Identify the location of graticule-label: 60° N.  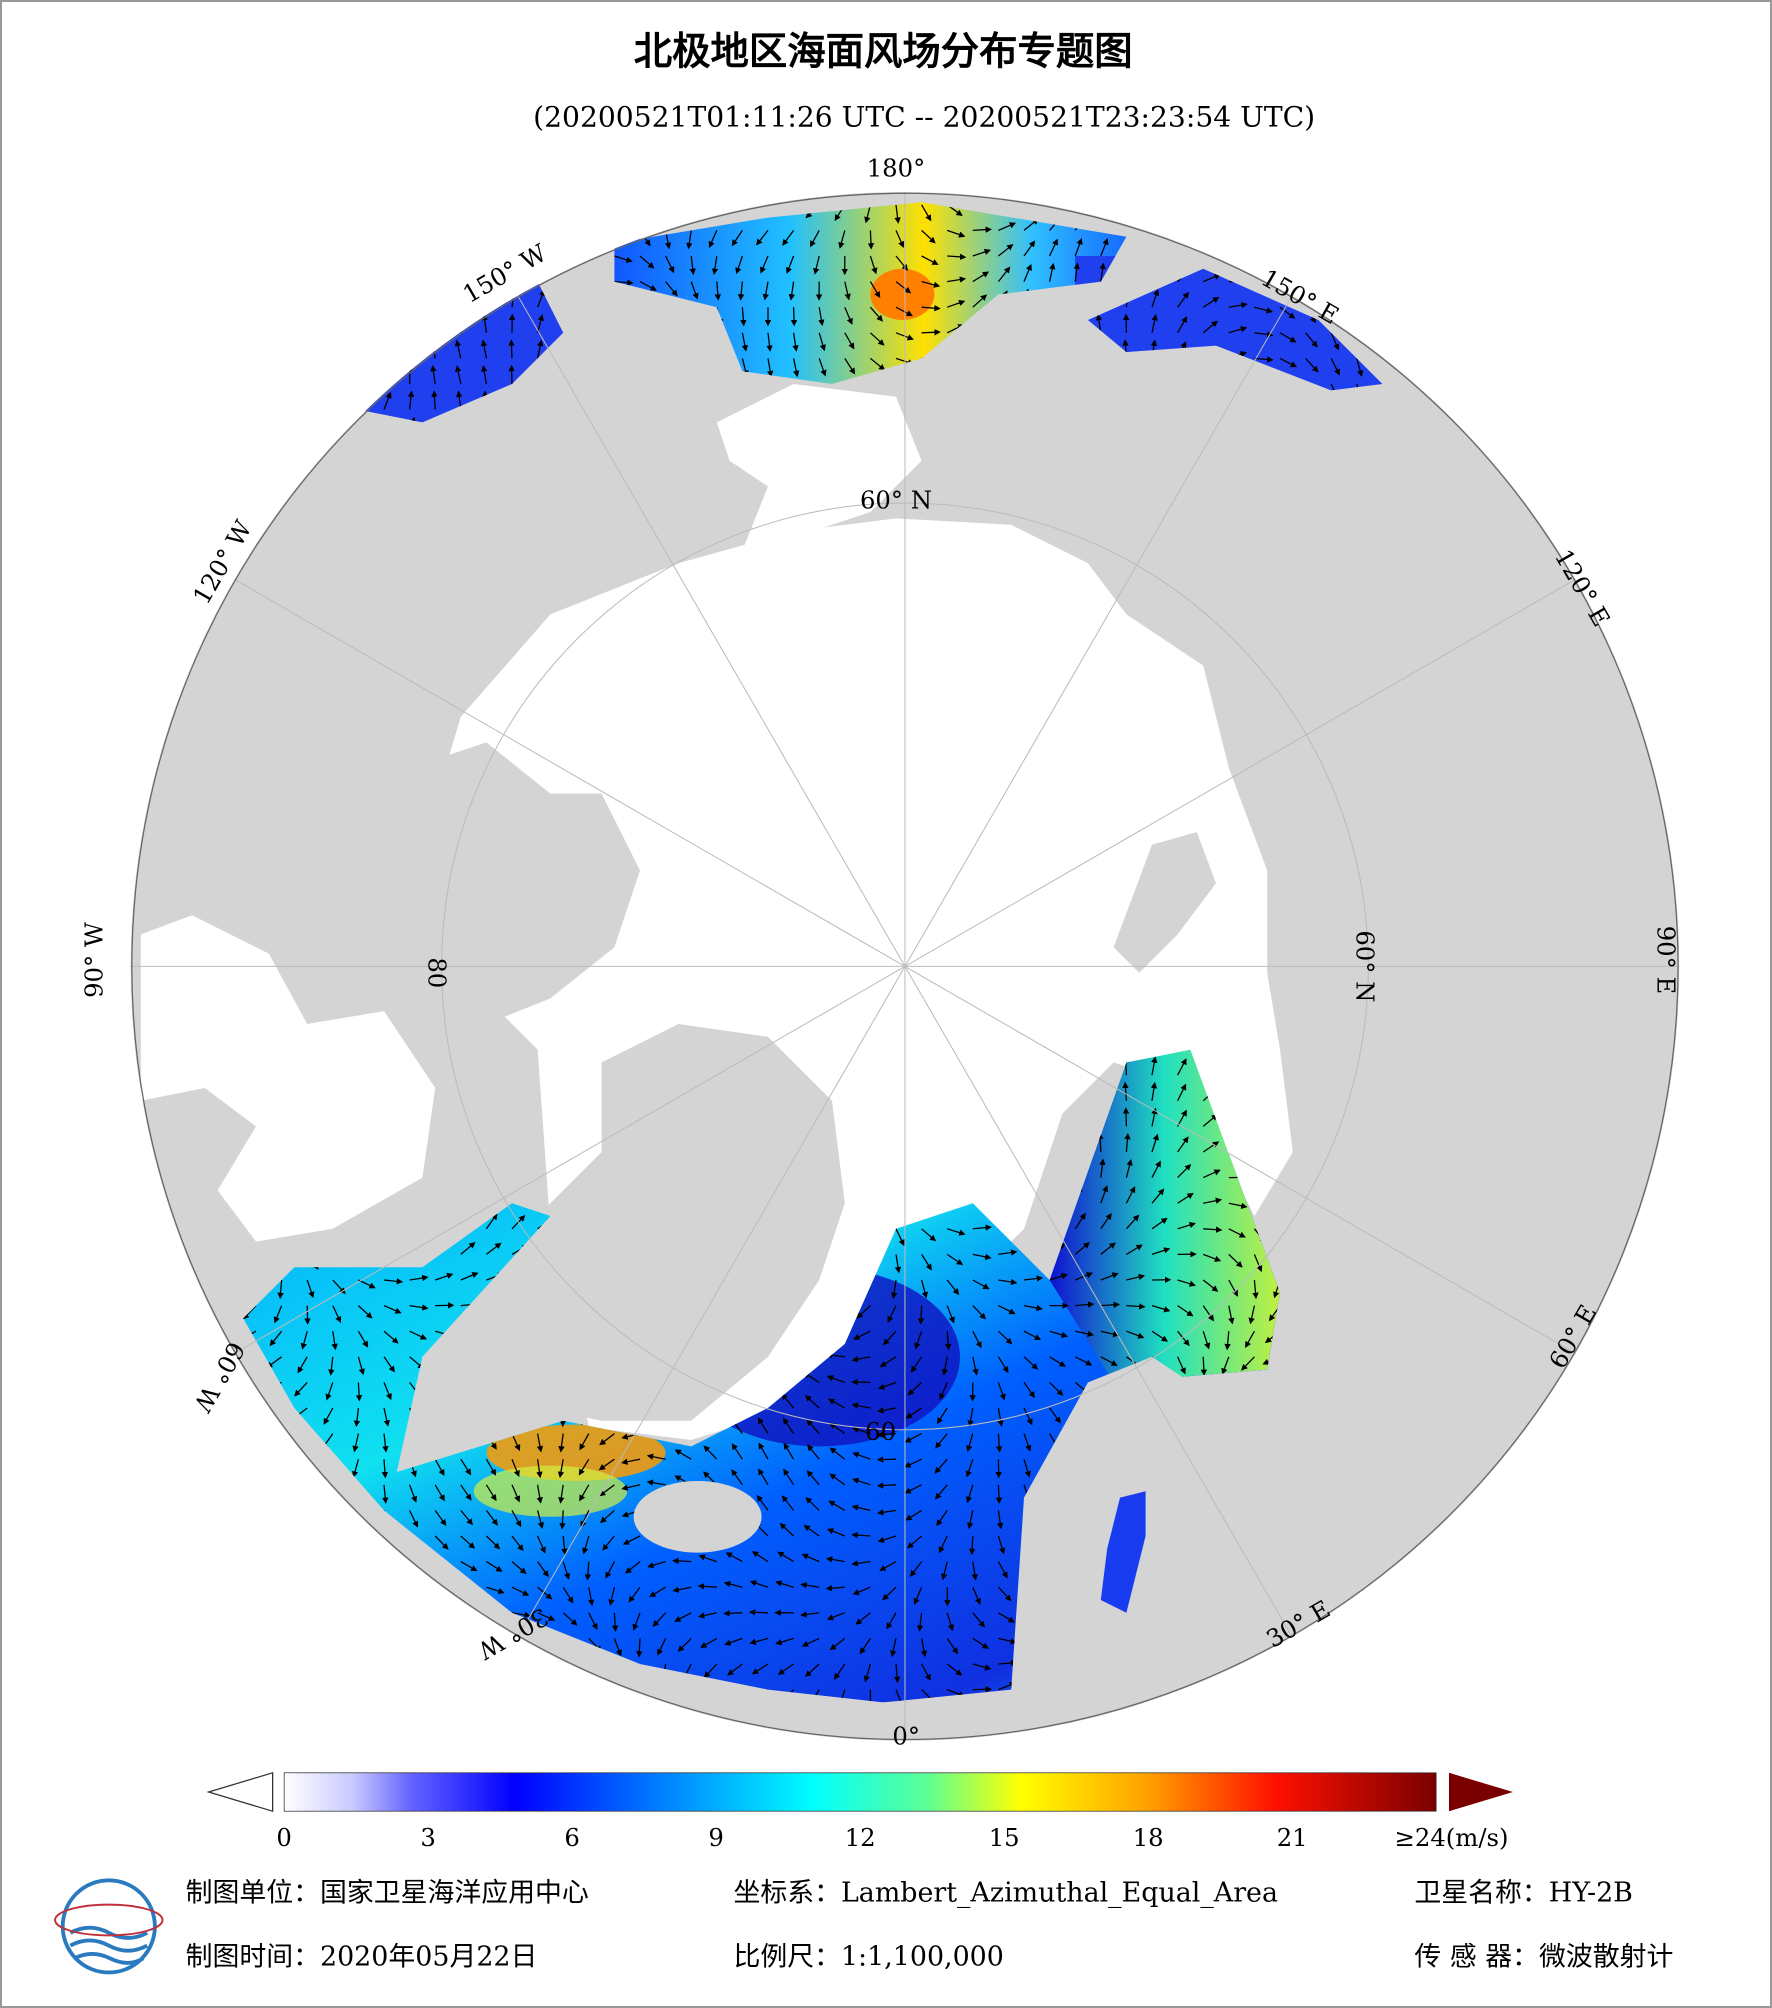
(896, 499).